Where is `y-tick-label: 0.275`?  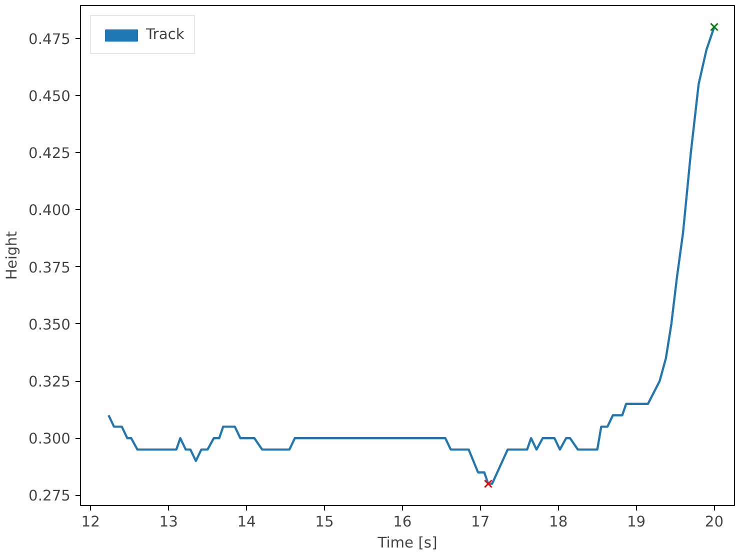
y-tick-label: 0.275 is located at coordinates (49, 496).